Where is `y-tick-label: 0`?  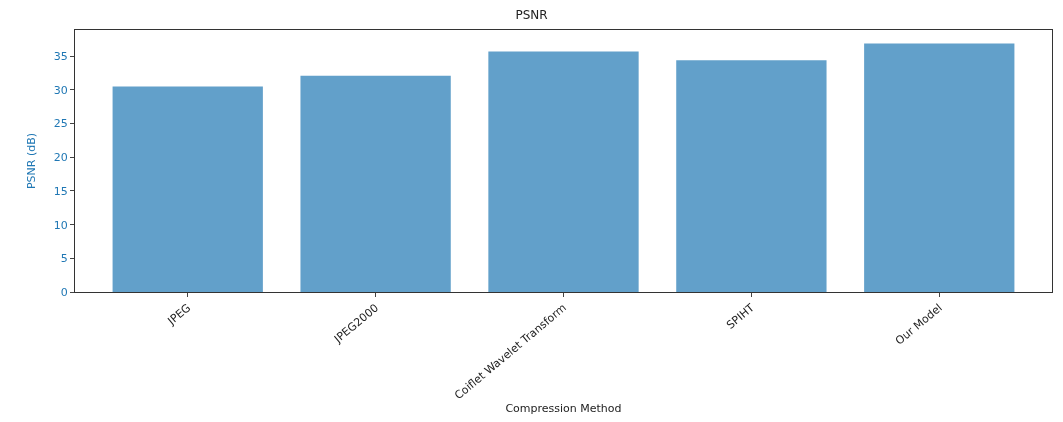 y-tick-label: 0 is located at coordinates (64, 292).